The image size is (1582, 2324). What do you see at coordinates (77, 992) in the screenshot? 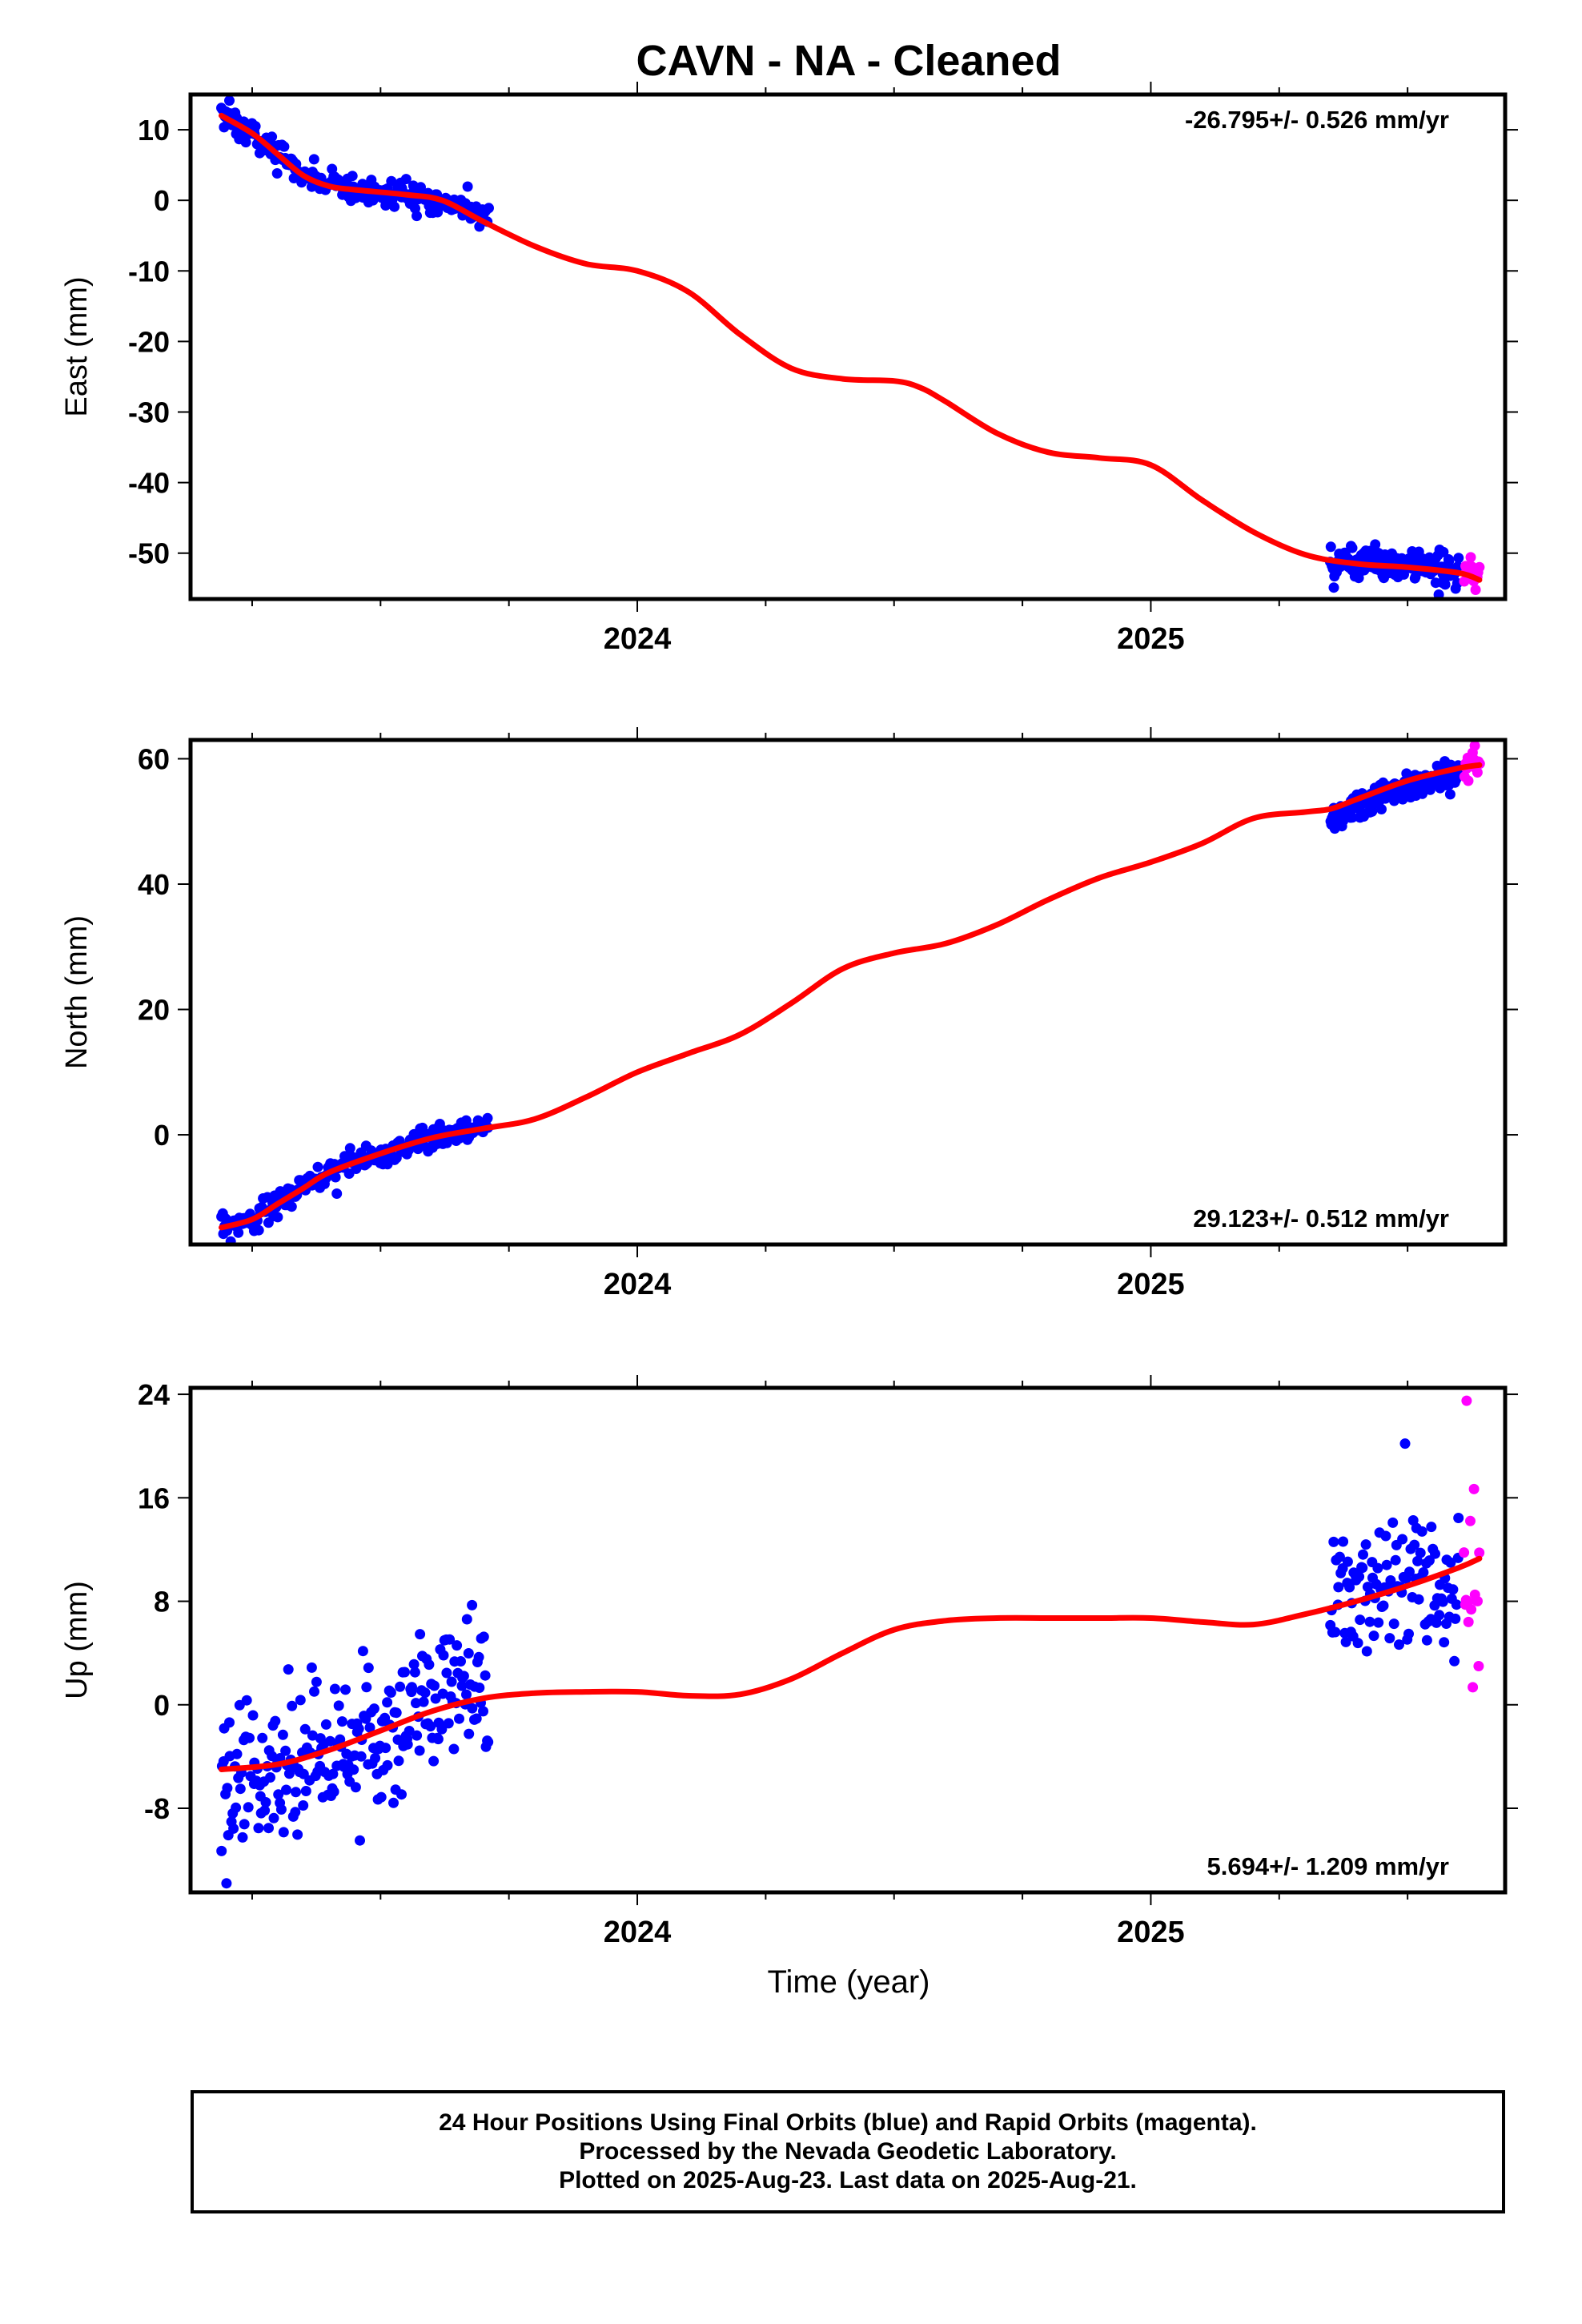
I see `y-axis-label: North (mm)` at bounding box center [77, 992].